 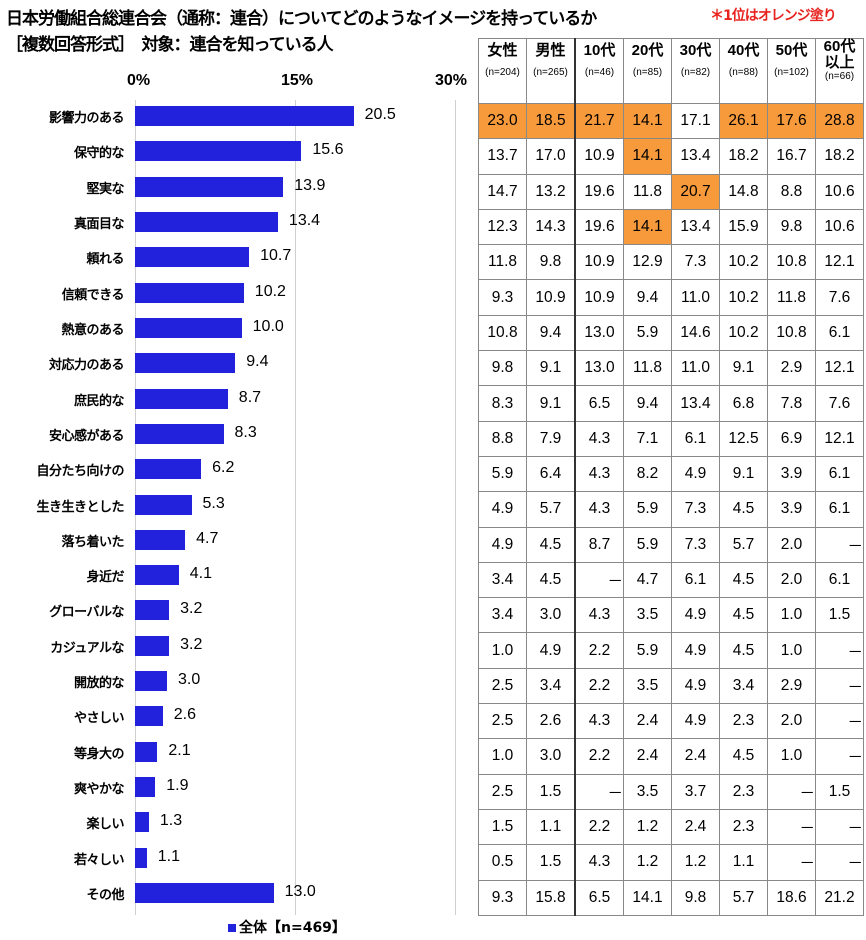 What do you see at coordinates (695, 262) in the screenshot?
I see `table-cell: 7.3` at bounding box center [695, 262].